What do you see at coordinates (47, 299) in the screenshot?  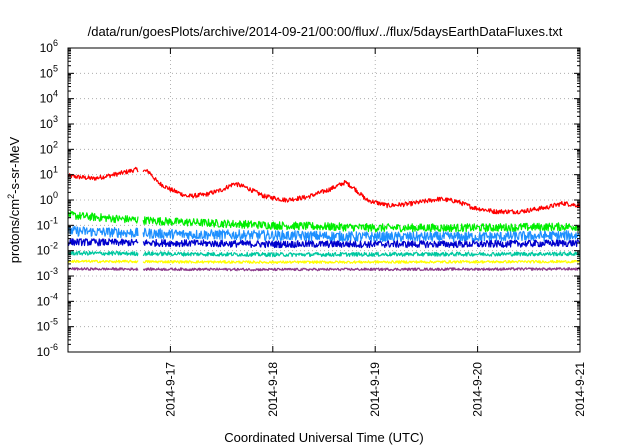 I see `y-tick-label: 10⁻⁴` at bounding box center [47, 299].